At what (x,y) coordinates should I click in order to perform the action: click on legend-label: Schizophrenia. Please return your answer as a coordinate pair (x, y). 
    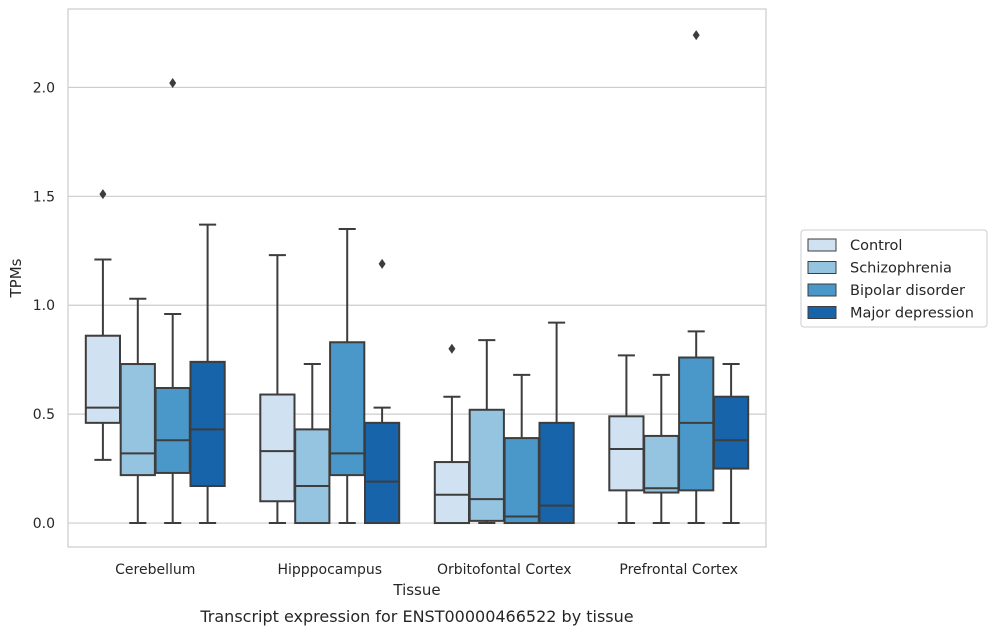
    Looking at the image, I should click on (901, 269).